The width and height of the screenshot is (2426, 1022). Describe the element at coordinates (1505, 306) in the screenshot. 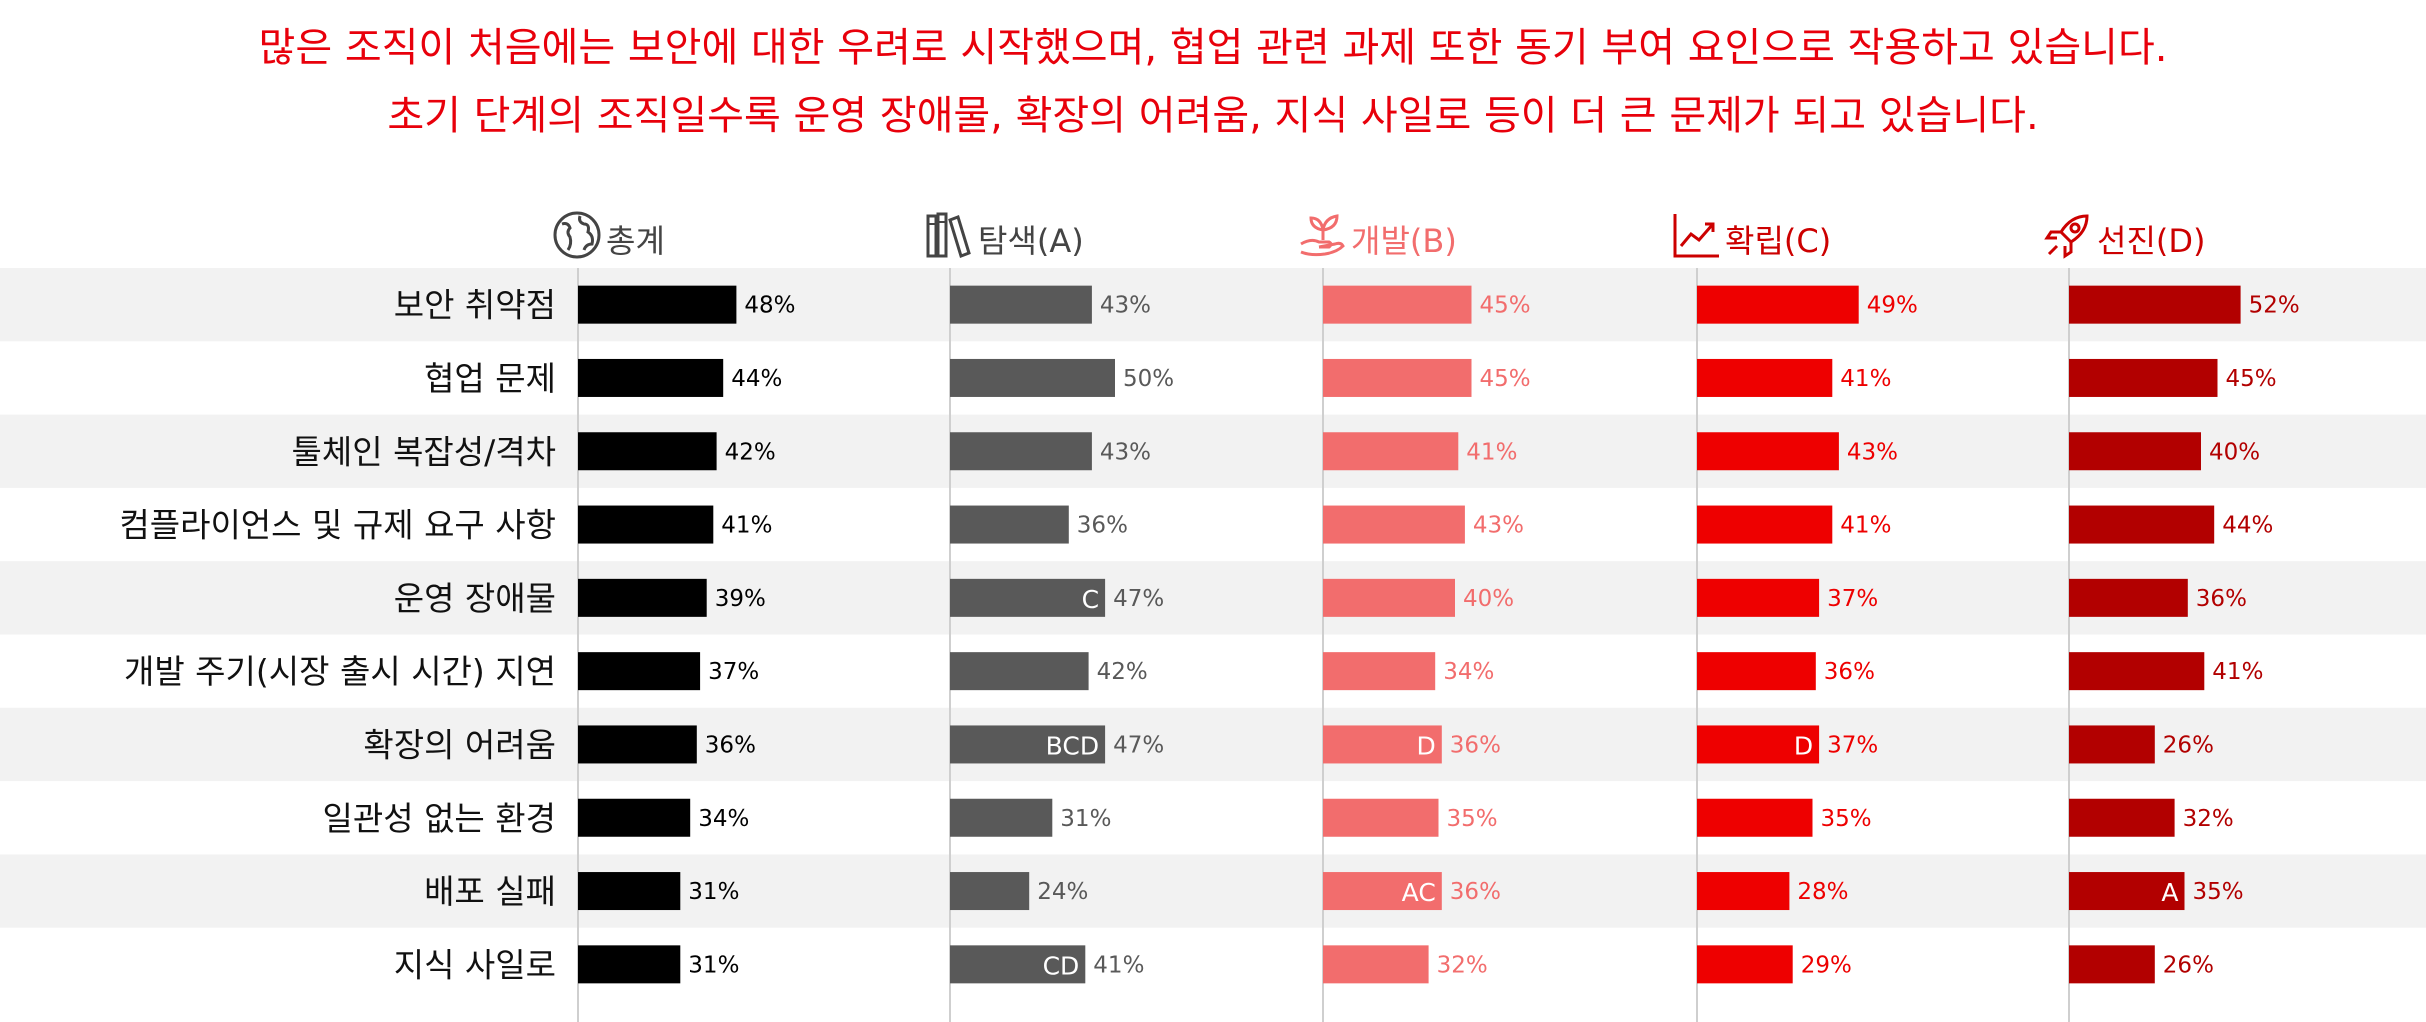

I see `value-label: 45%` at that location.